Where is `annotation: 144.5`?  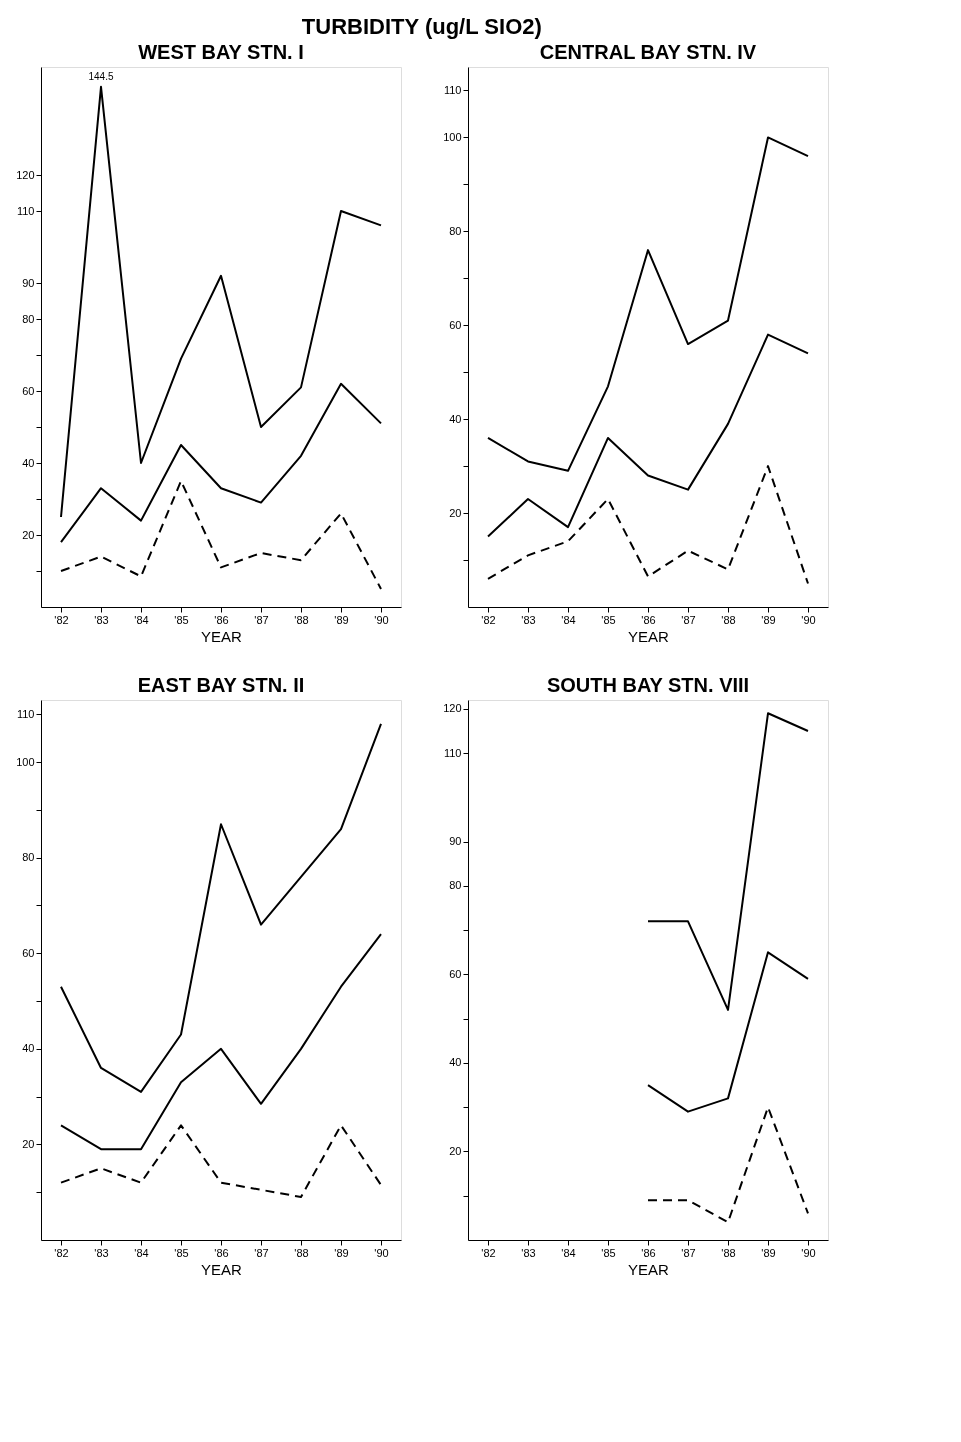 annotation: 144.5 is located at coordinates (101, 76).